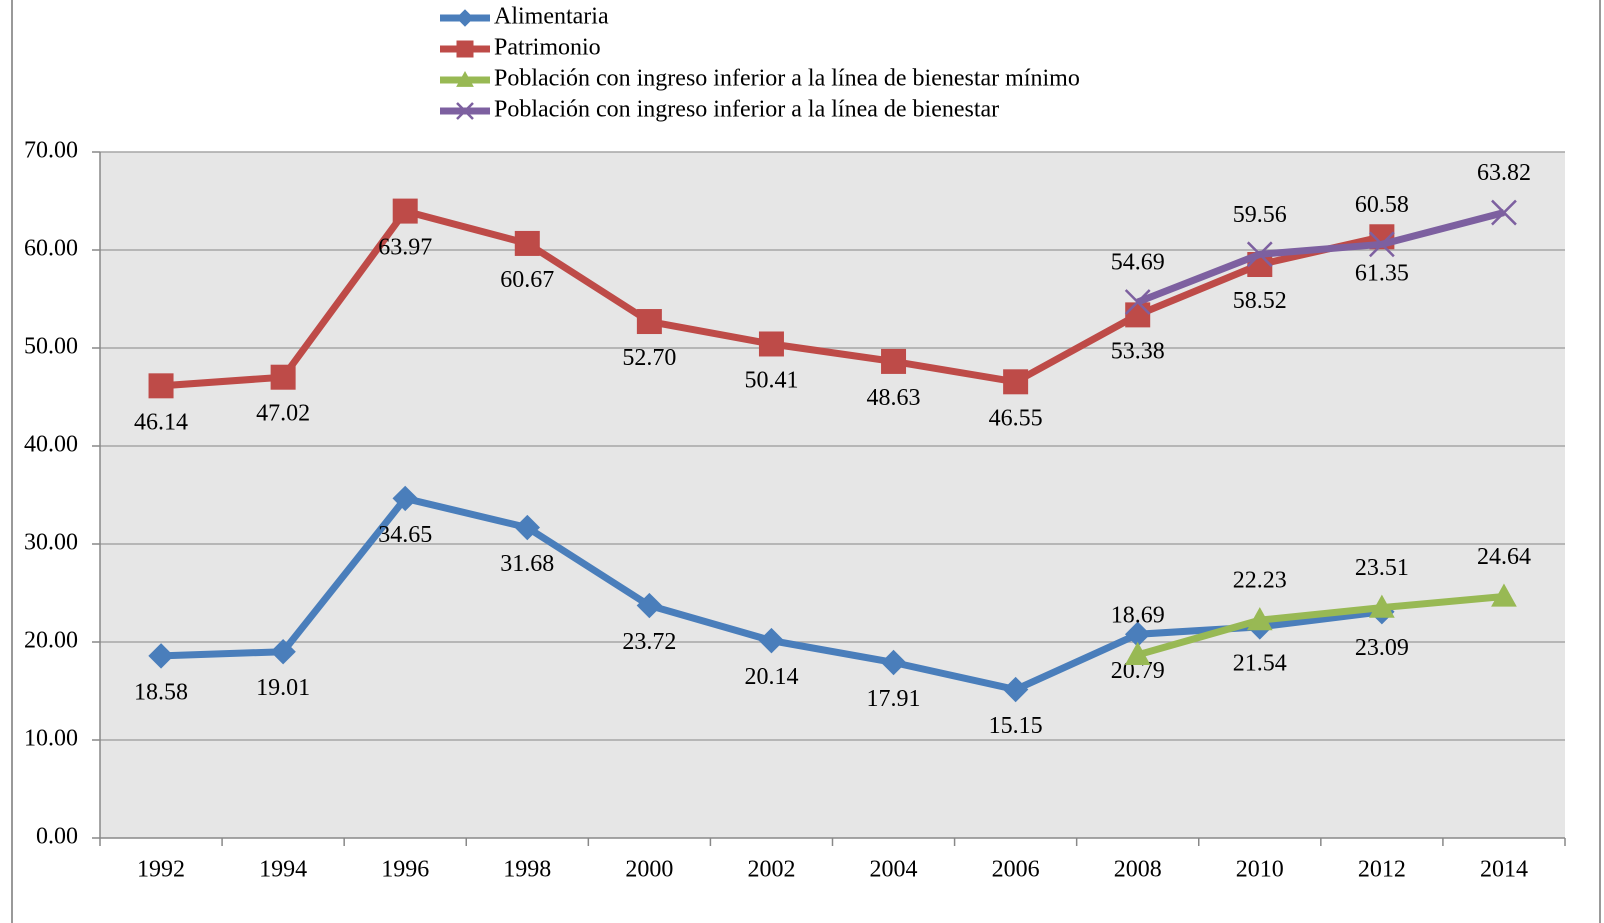 The height and width of the screenshot is (923, 1604). What do you see at coordinates (283, 414) in the screenshot?
I see `data-label: 47.02` at bounding box center [283, 414].